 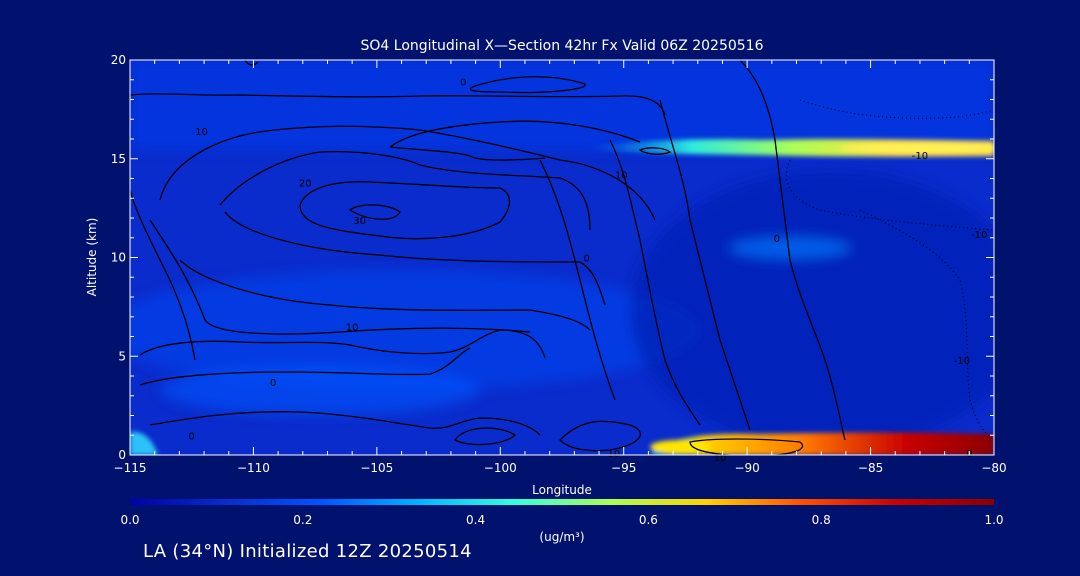 What do you see at coordinates (320, 390) in the screenshot?
I see `lower-bright-patch` at bounding box center [320, 390].